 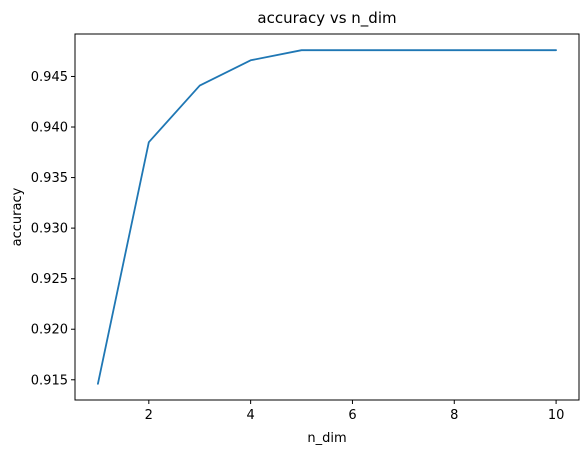 I want to click on x-tick-label: 4, so click(x=250, y=415).